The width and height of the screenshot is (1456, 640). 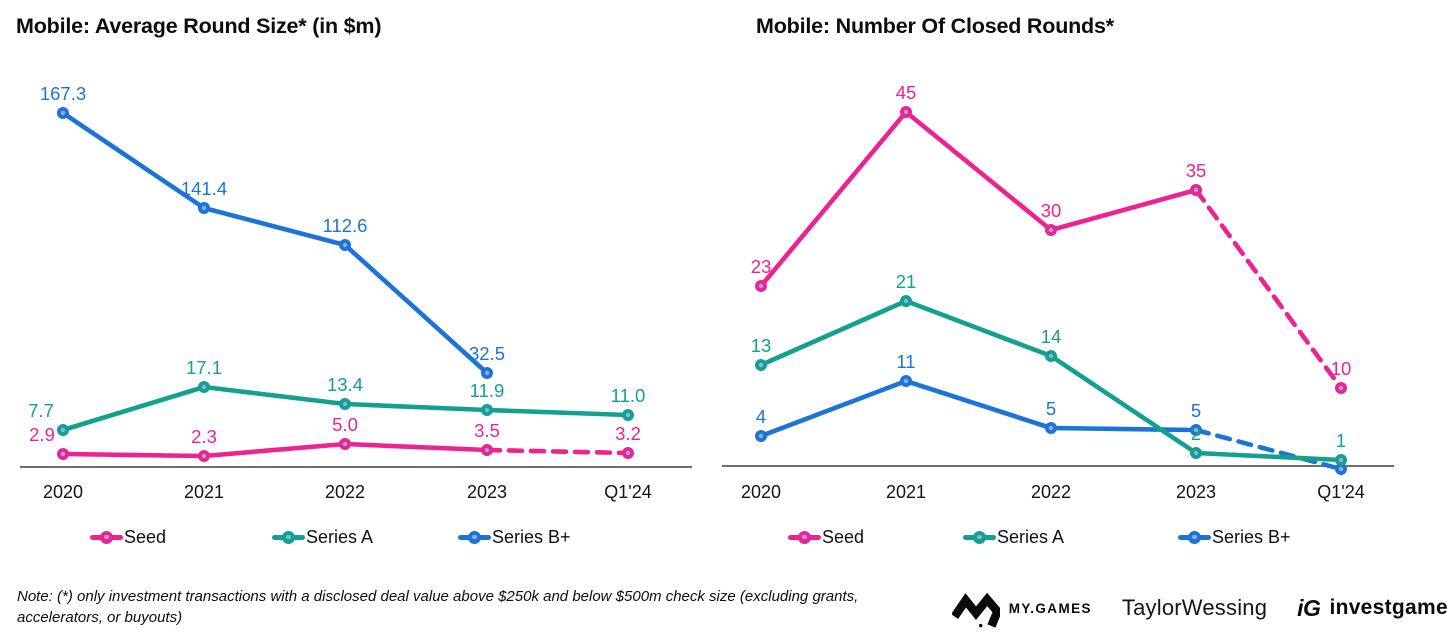 I want to click on series-a-value-label: 14, so click(x=1051, y=336).